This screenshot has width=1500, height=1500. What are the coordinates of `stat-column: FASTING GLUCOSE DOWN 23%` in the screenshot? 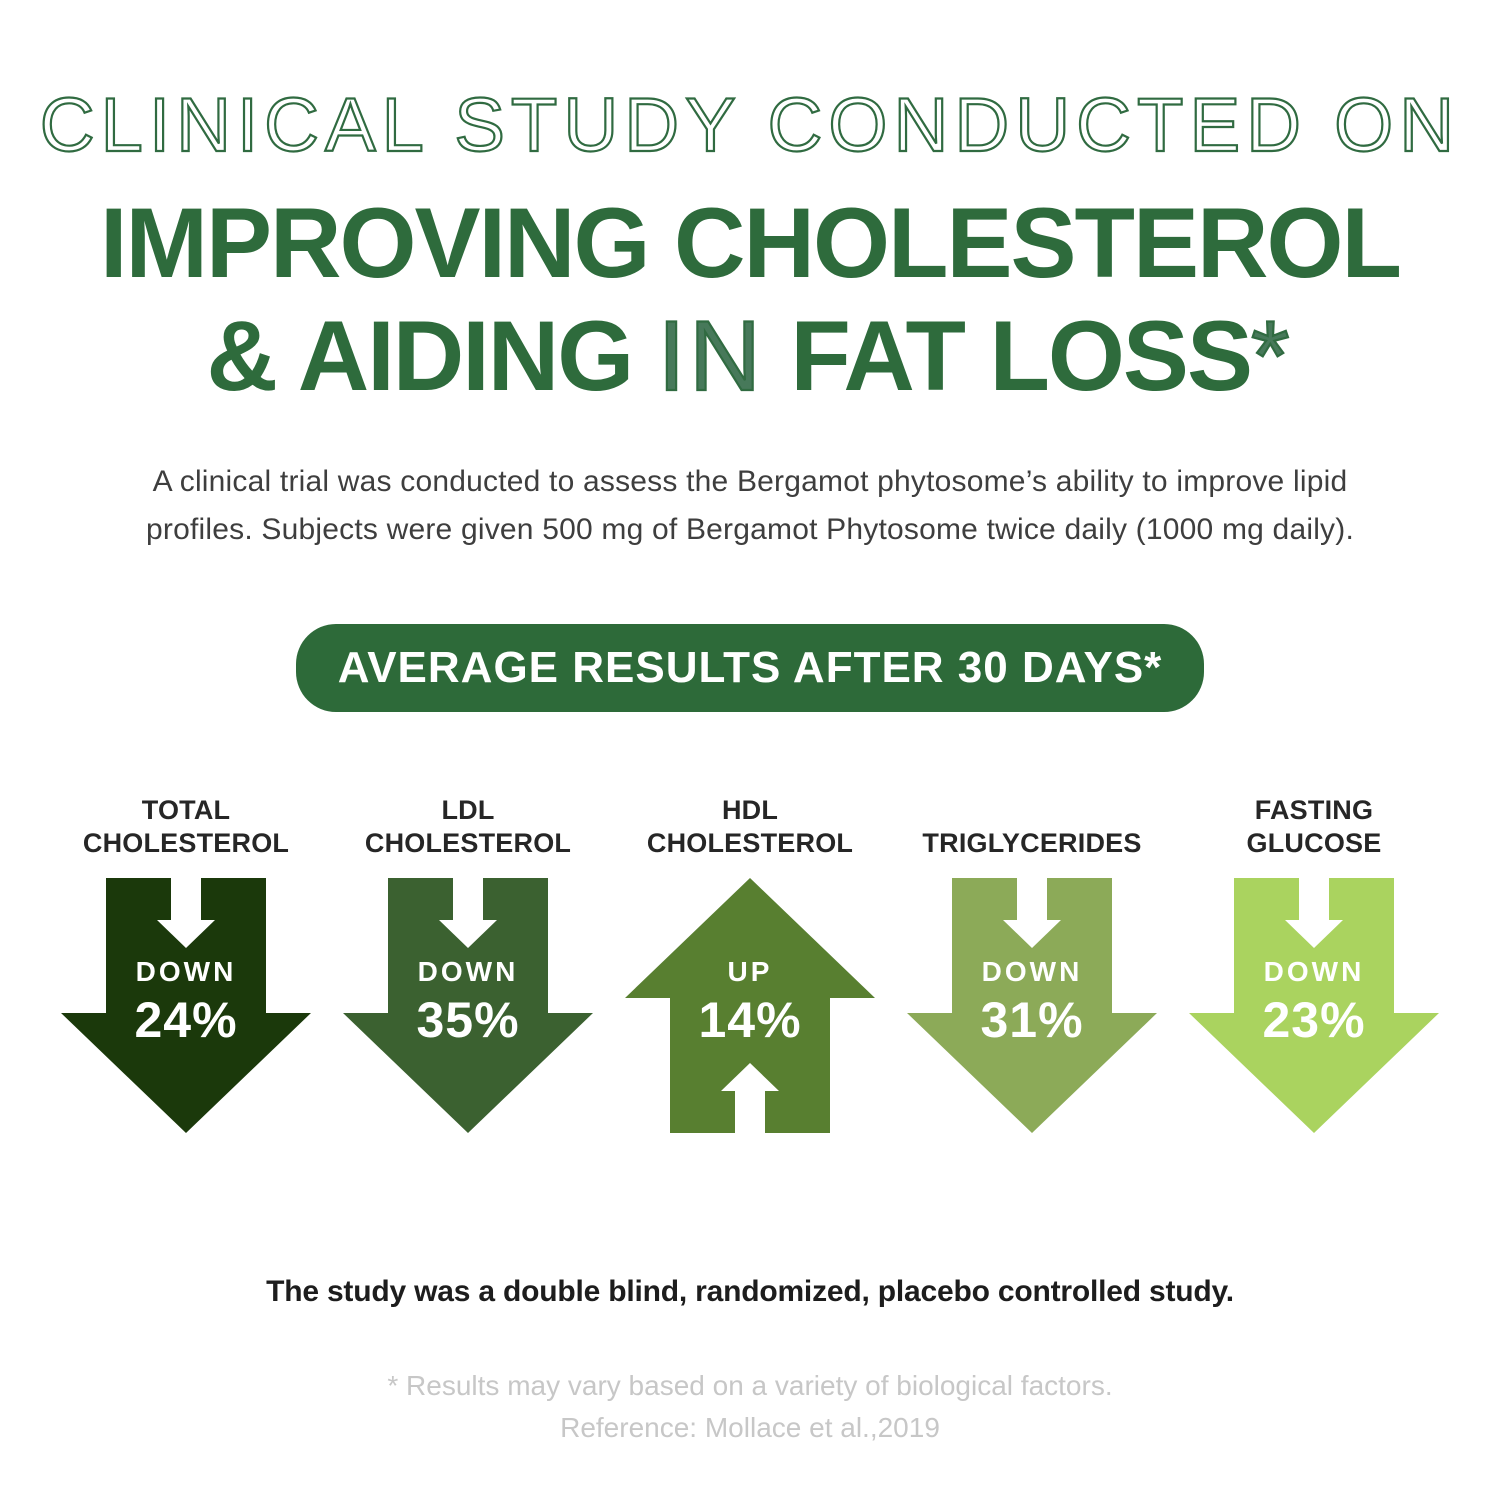 It's located at (1314, 953).